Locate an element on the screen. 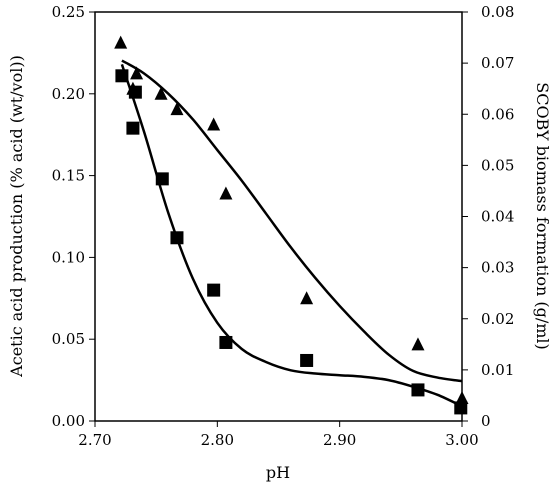 Image resolution: width=550 pixels, height=491 pixels. left-y-tick-label: 0.20 is located at coordinates (68, 94).